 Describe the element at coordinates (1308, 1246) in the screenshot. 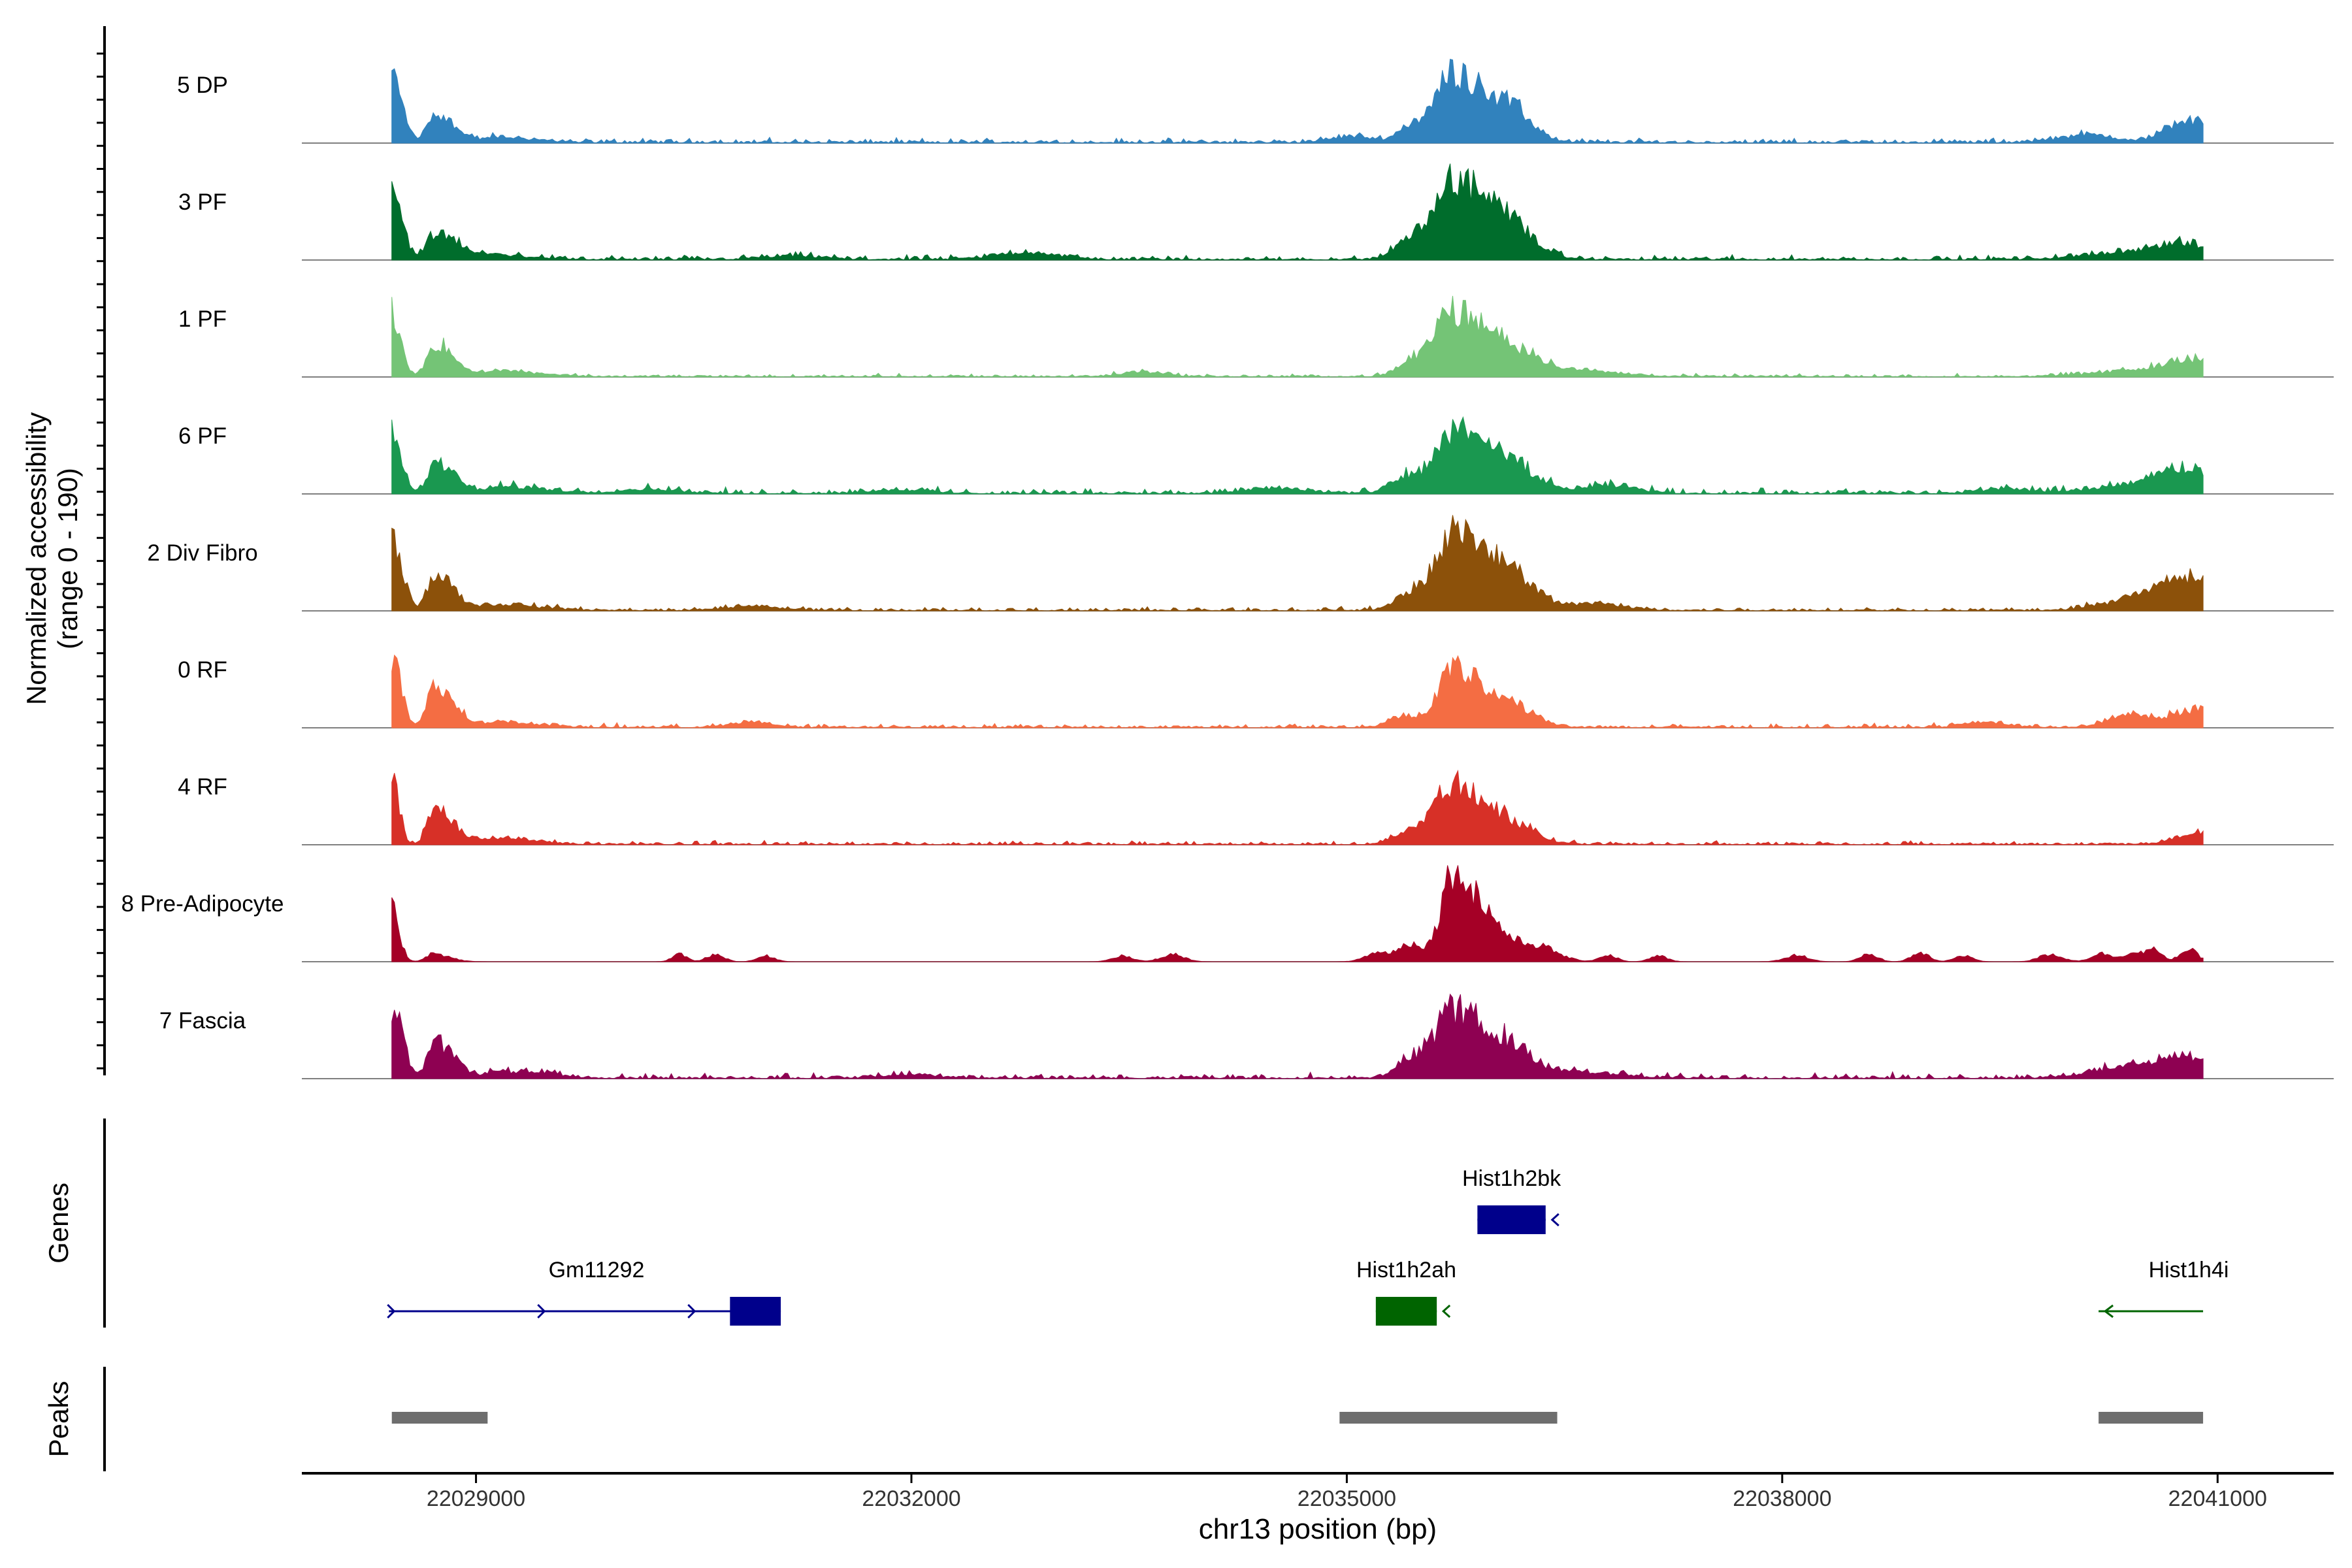

I see `gene-annotations: Gm11292 Hist1h2bk Hist1h2ah Hist1h4i` at that location.